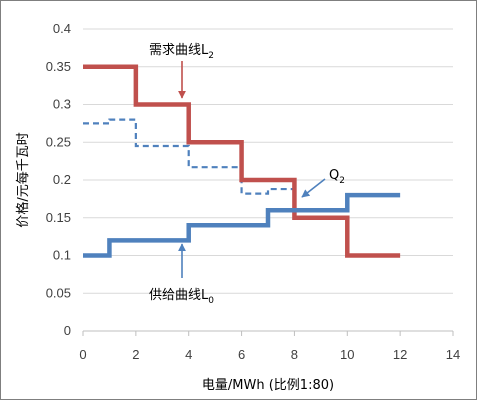 The image size is (477, 401). I want to click on y-tick-label: 0.1, so click(62, 255).